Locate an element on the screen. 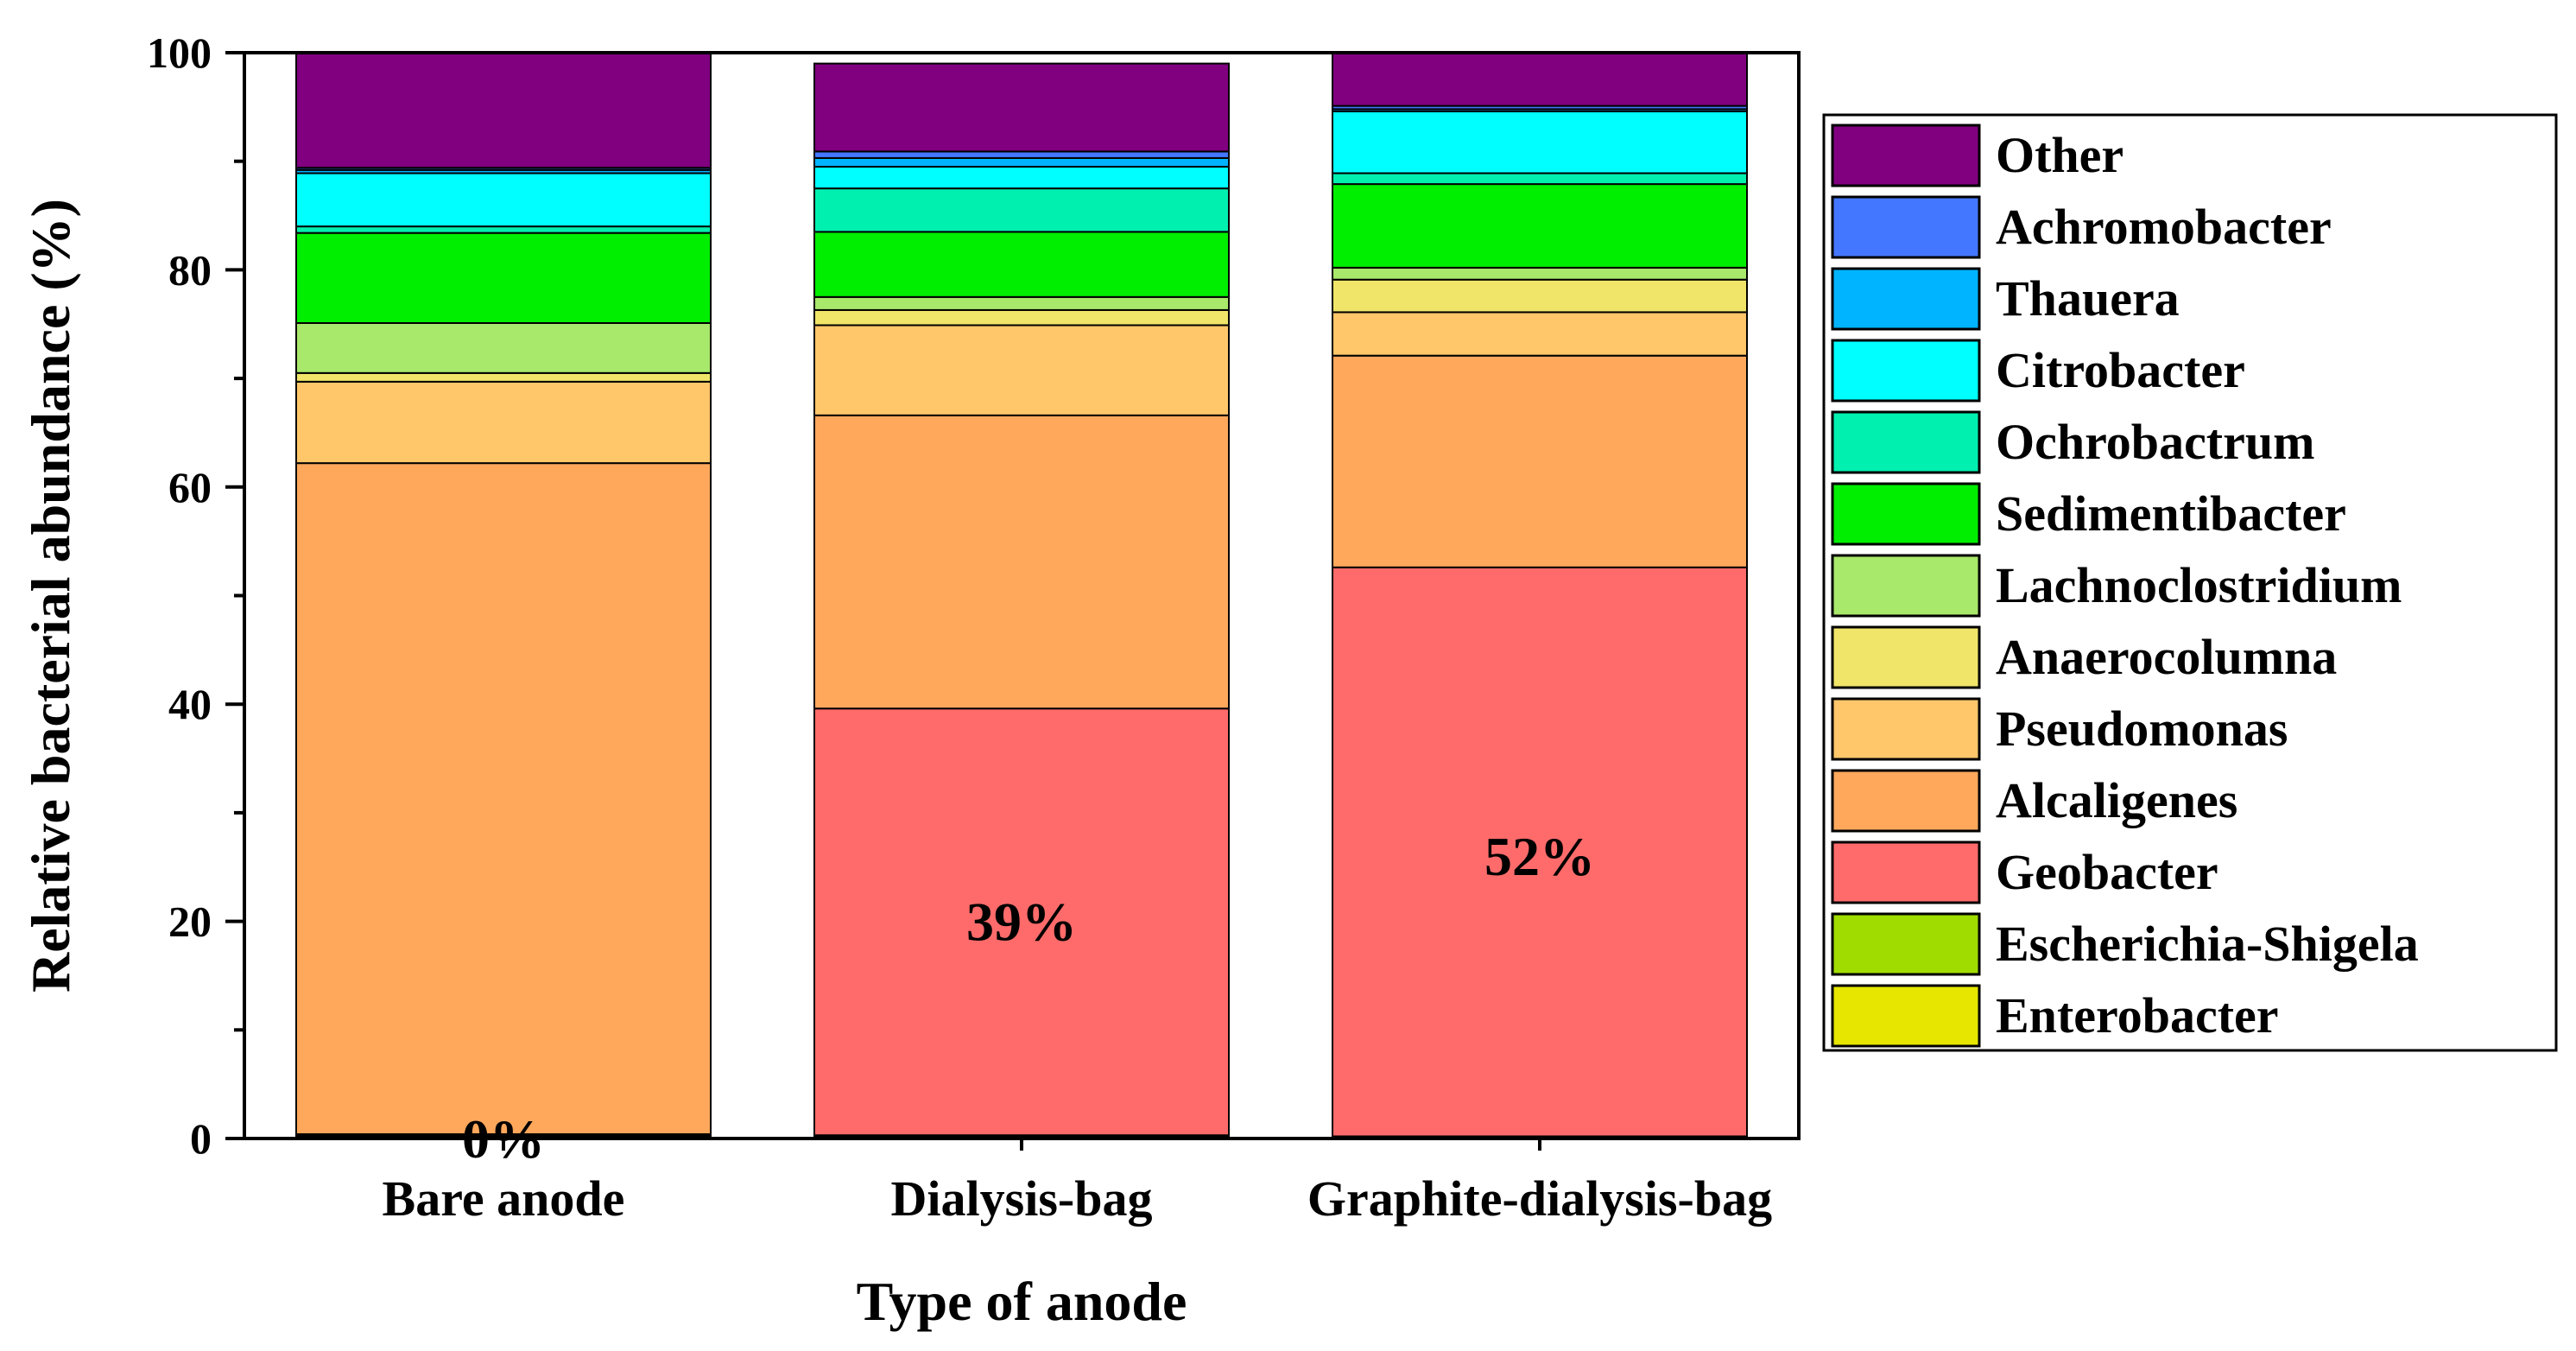 The width and height of the screenshot is (2576, 1351). data-label-bare-anode: 0% is located at coordinates (503, 1139).